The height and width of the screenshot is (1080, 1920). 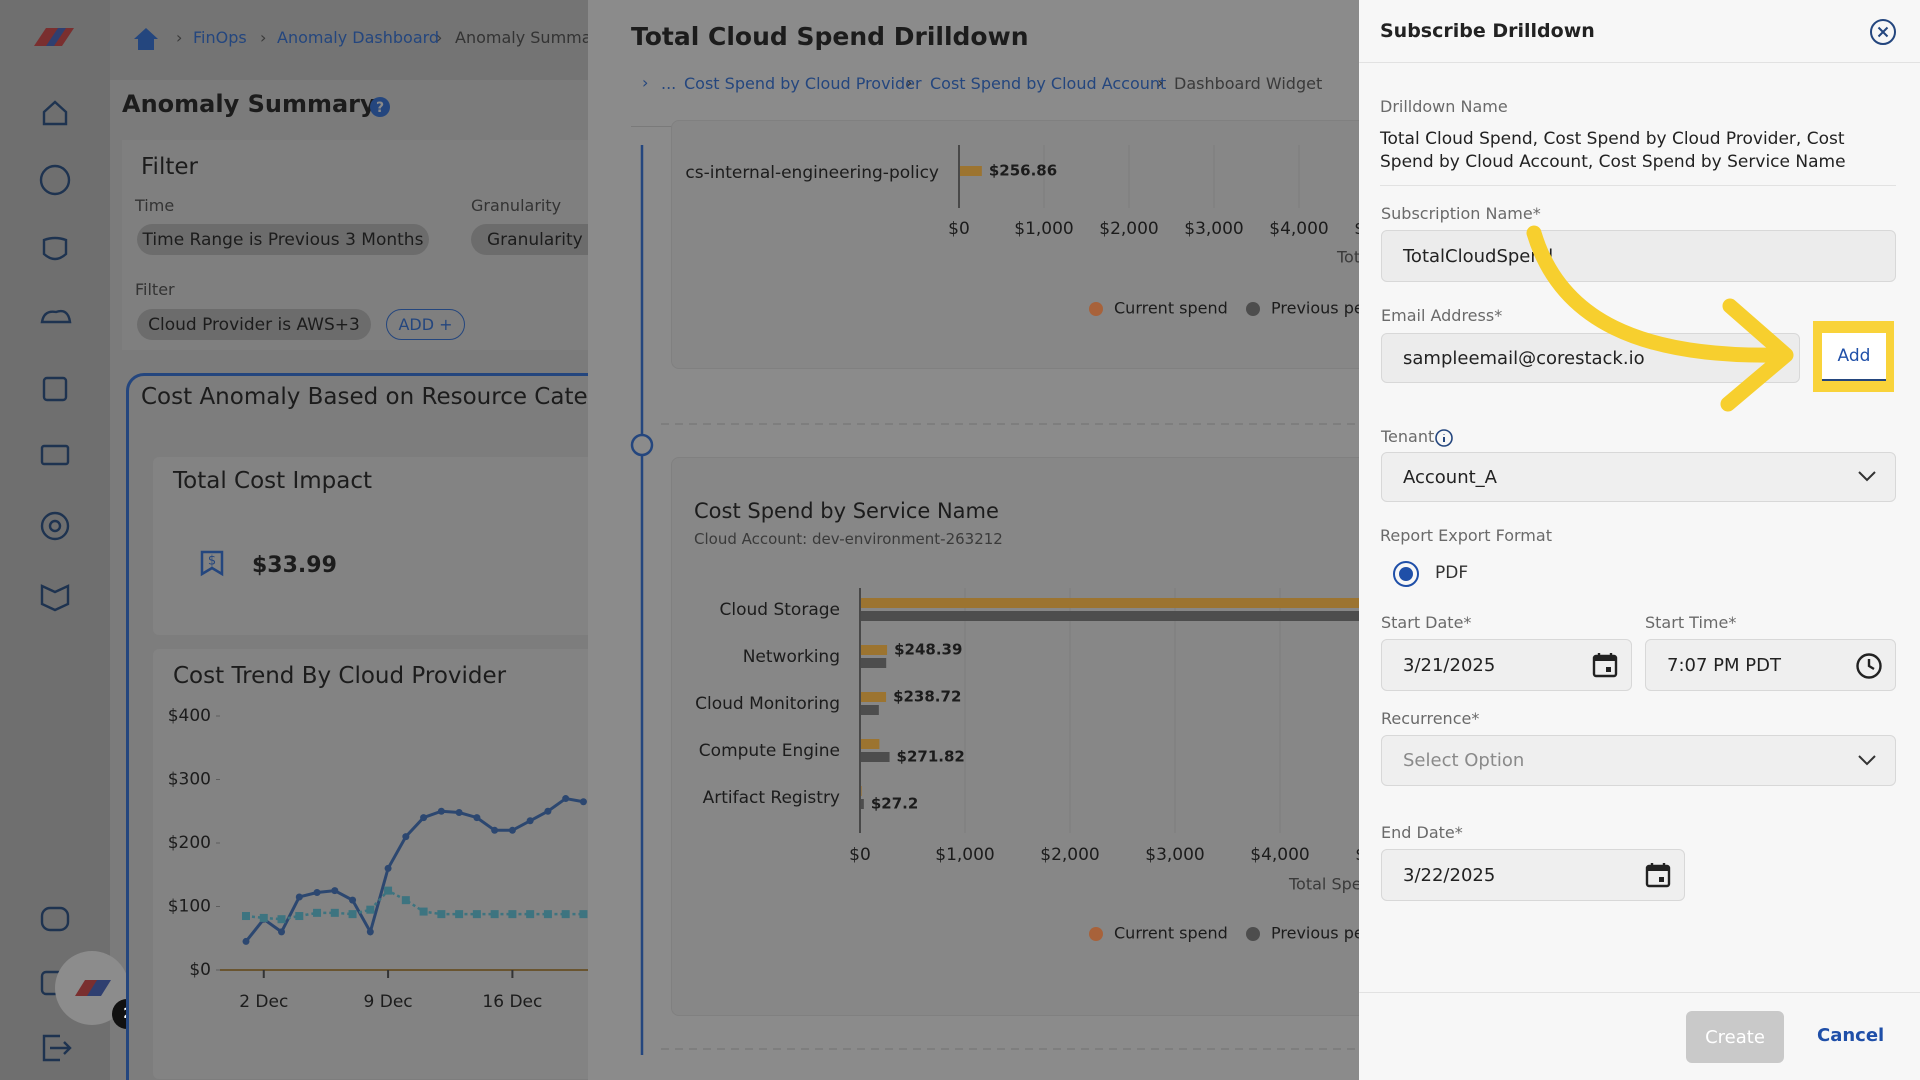 I want to click on email-input: sampleemail@corestack.io, so click(x=1590, y=358).